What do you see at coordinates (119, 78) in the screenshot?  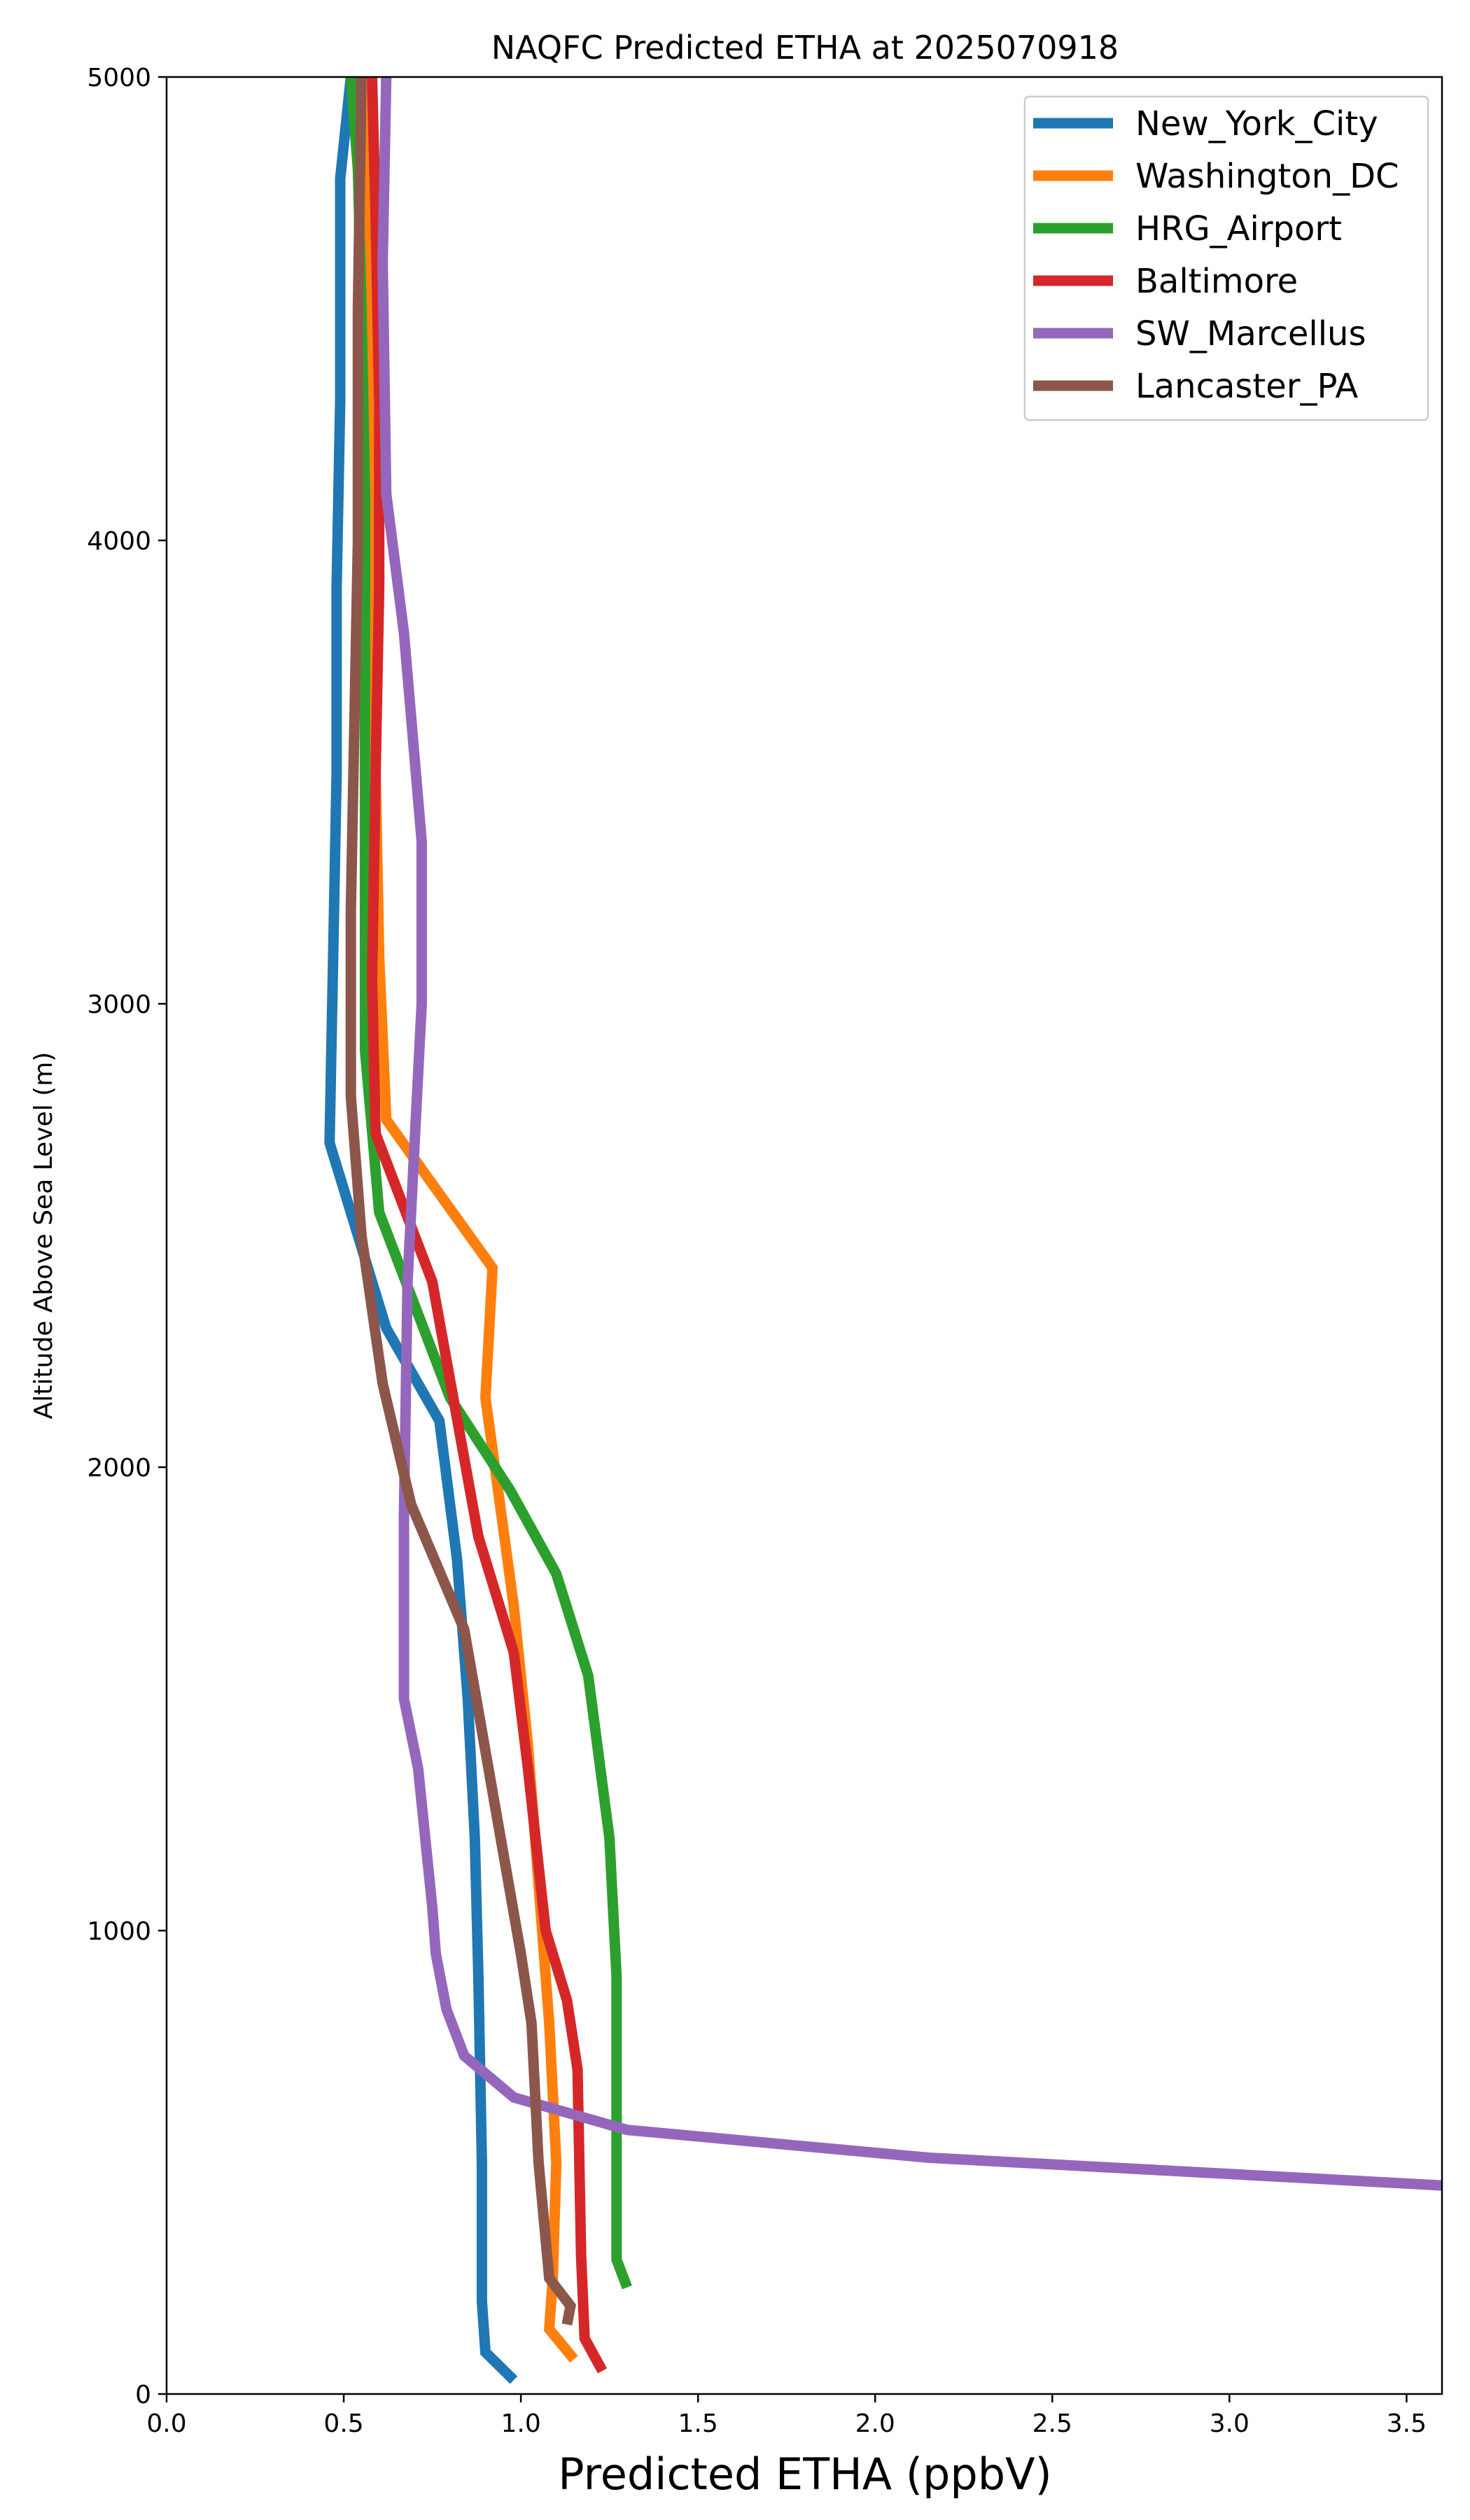 I see `y-tick-label: 5000` at bounding box center [119, 78].